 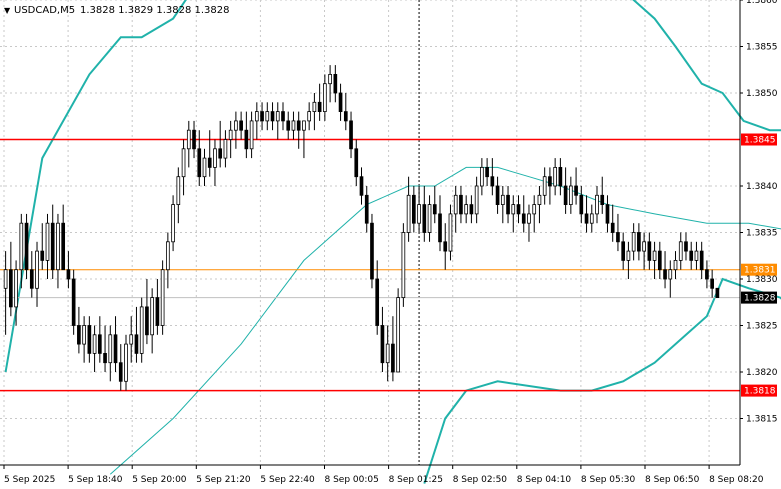 What do you see at coordinates (416, 480) in the screenshot?
I see `time-tick-label-6: 8 Sep 01:25` at bounding box center [416, 480].